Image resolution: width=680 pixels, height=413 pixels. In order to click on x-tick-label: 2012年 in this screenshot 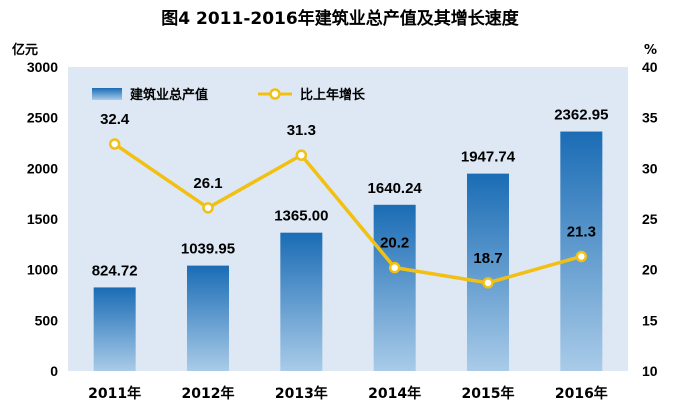, I will do `click(208, 393)`.